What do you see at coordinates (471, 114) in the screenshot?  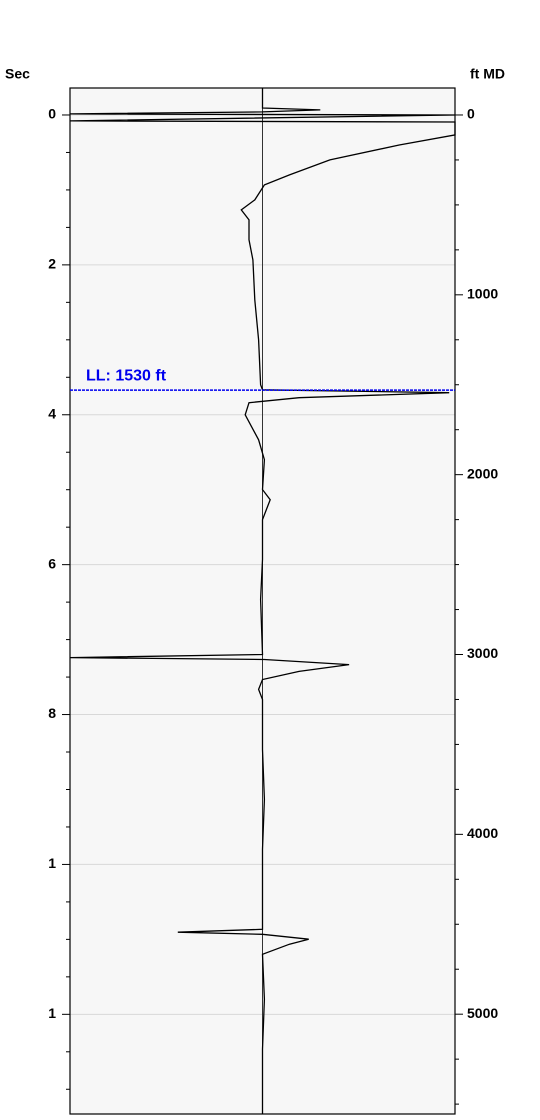 I see `y2-tick-label: 0` at bounding box center [471, 114].